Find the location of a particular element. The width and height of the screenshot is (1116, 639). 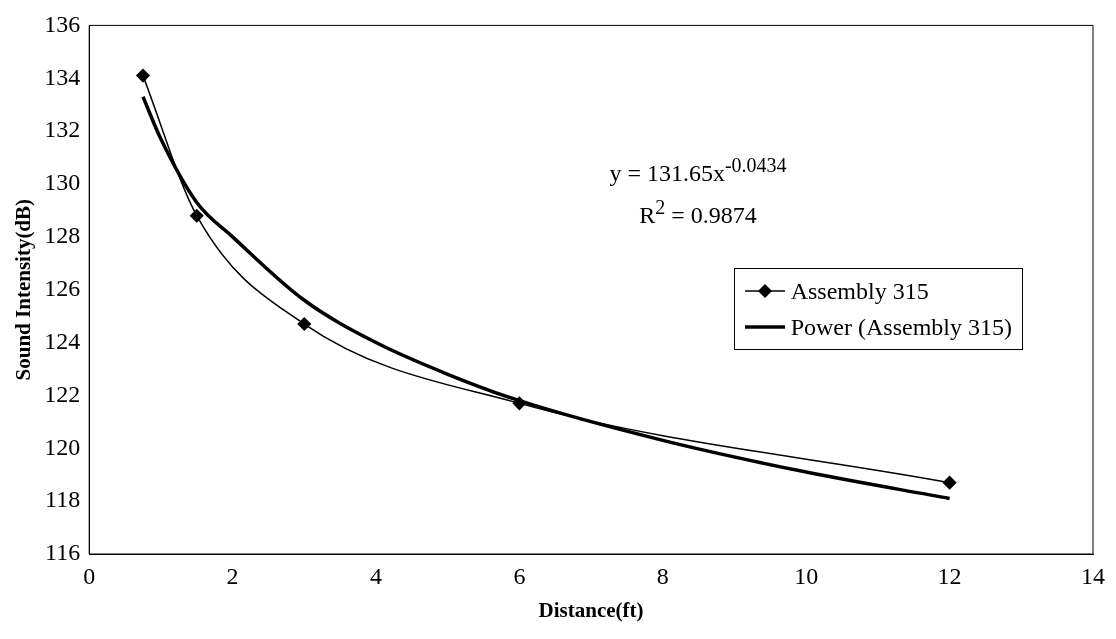

x-tick-label: 2 is located at coordinates (232, 575).